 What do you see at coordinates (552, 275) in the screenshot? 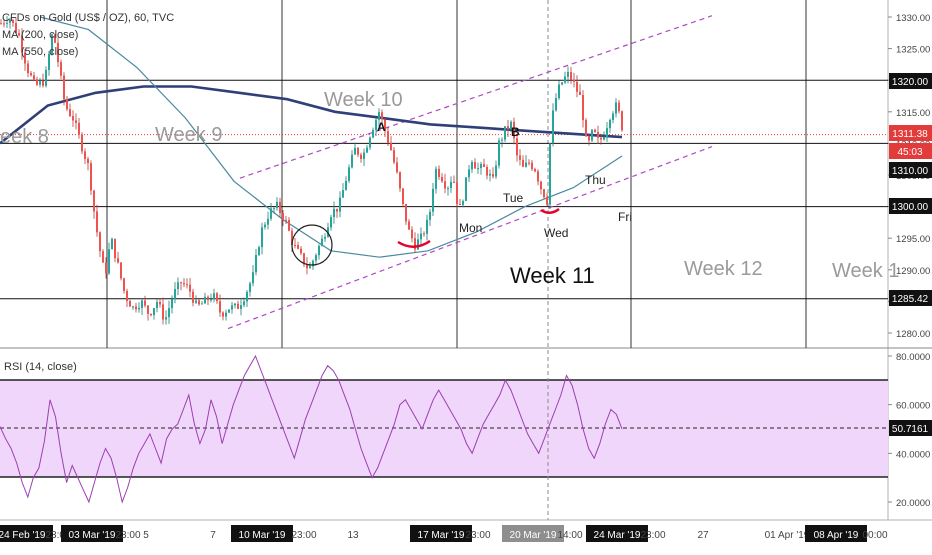
I see `week11-label: Week 11` at bounding box center [552, 275].